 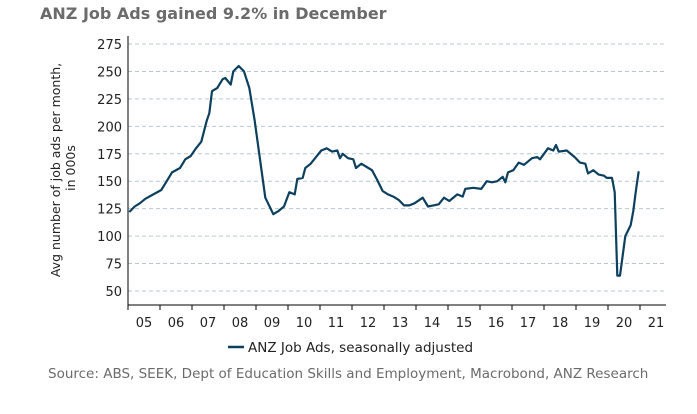 I want to click on y-axis-label: Avg number of job ads per month, in 000s, so click(x=63, y=168).